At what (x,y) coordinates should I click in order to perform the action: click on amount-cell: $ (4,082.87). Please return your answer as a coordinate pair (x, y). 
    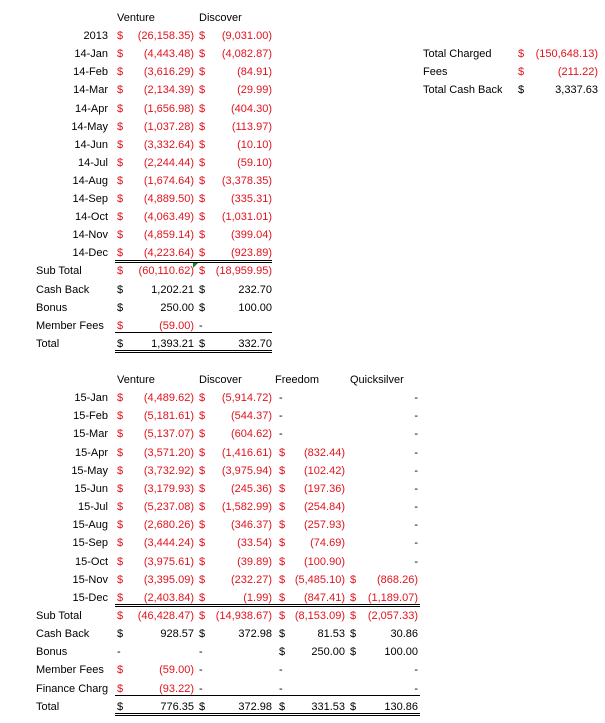
    Looking at the image, I should click on (235, 54).